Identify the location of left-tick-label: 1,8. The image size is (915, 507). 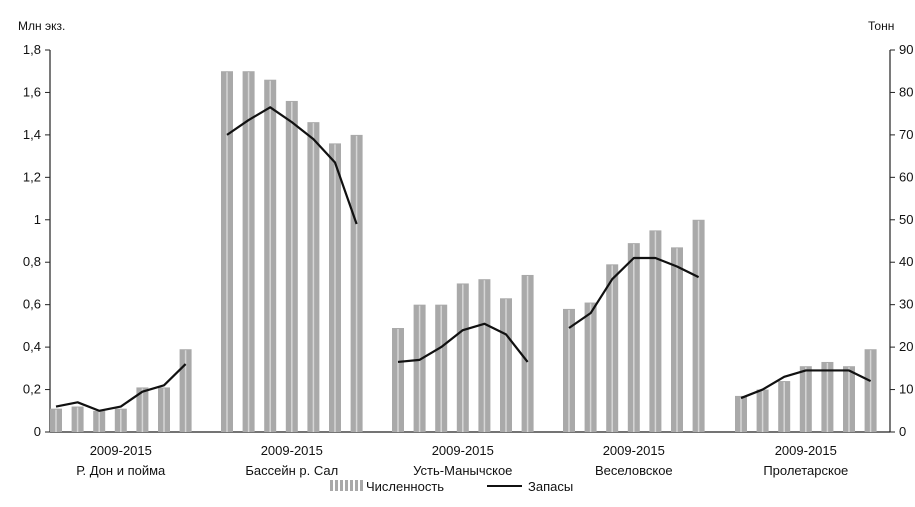
(32, 49).